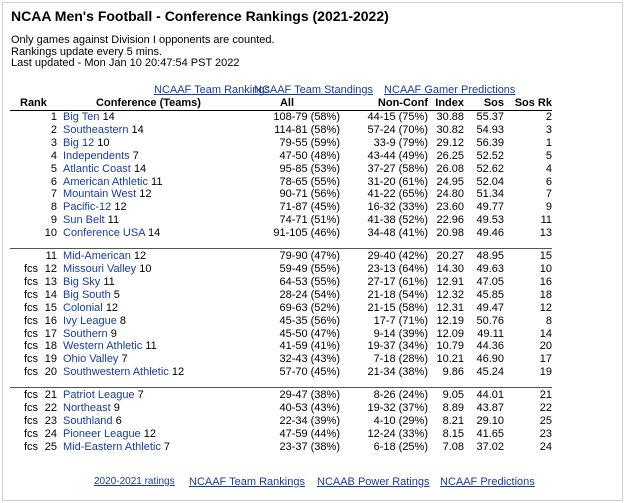 This screenshot has width=640, height=503. What do you see at coordinates (287, 103) in the screenshot?
I see `col-header-all: All` at bounding box center [287, 103].